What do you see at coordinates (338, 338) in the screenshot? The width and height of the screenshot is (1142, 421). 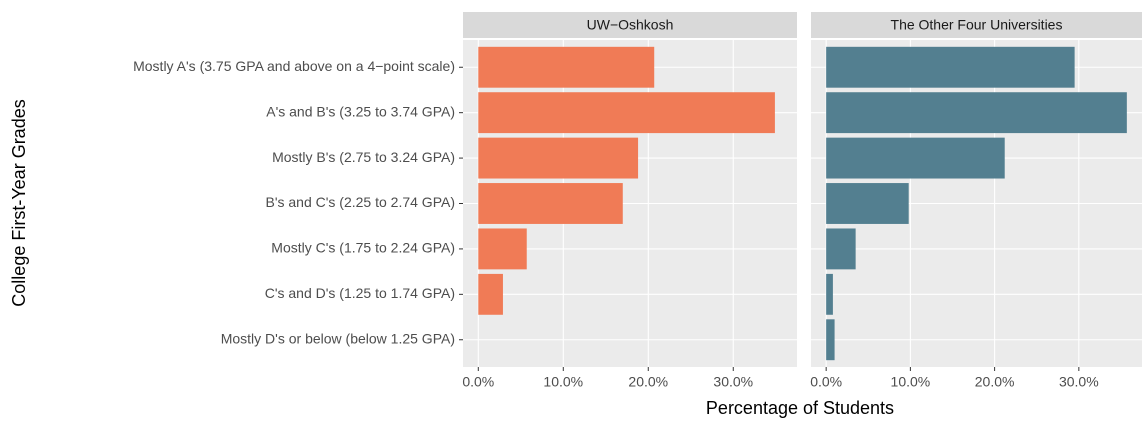 I see `y-tick-label: Mostly D's or below (below 1.25 GPA)` at bounding box center [338, 338].